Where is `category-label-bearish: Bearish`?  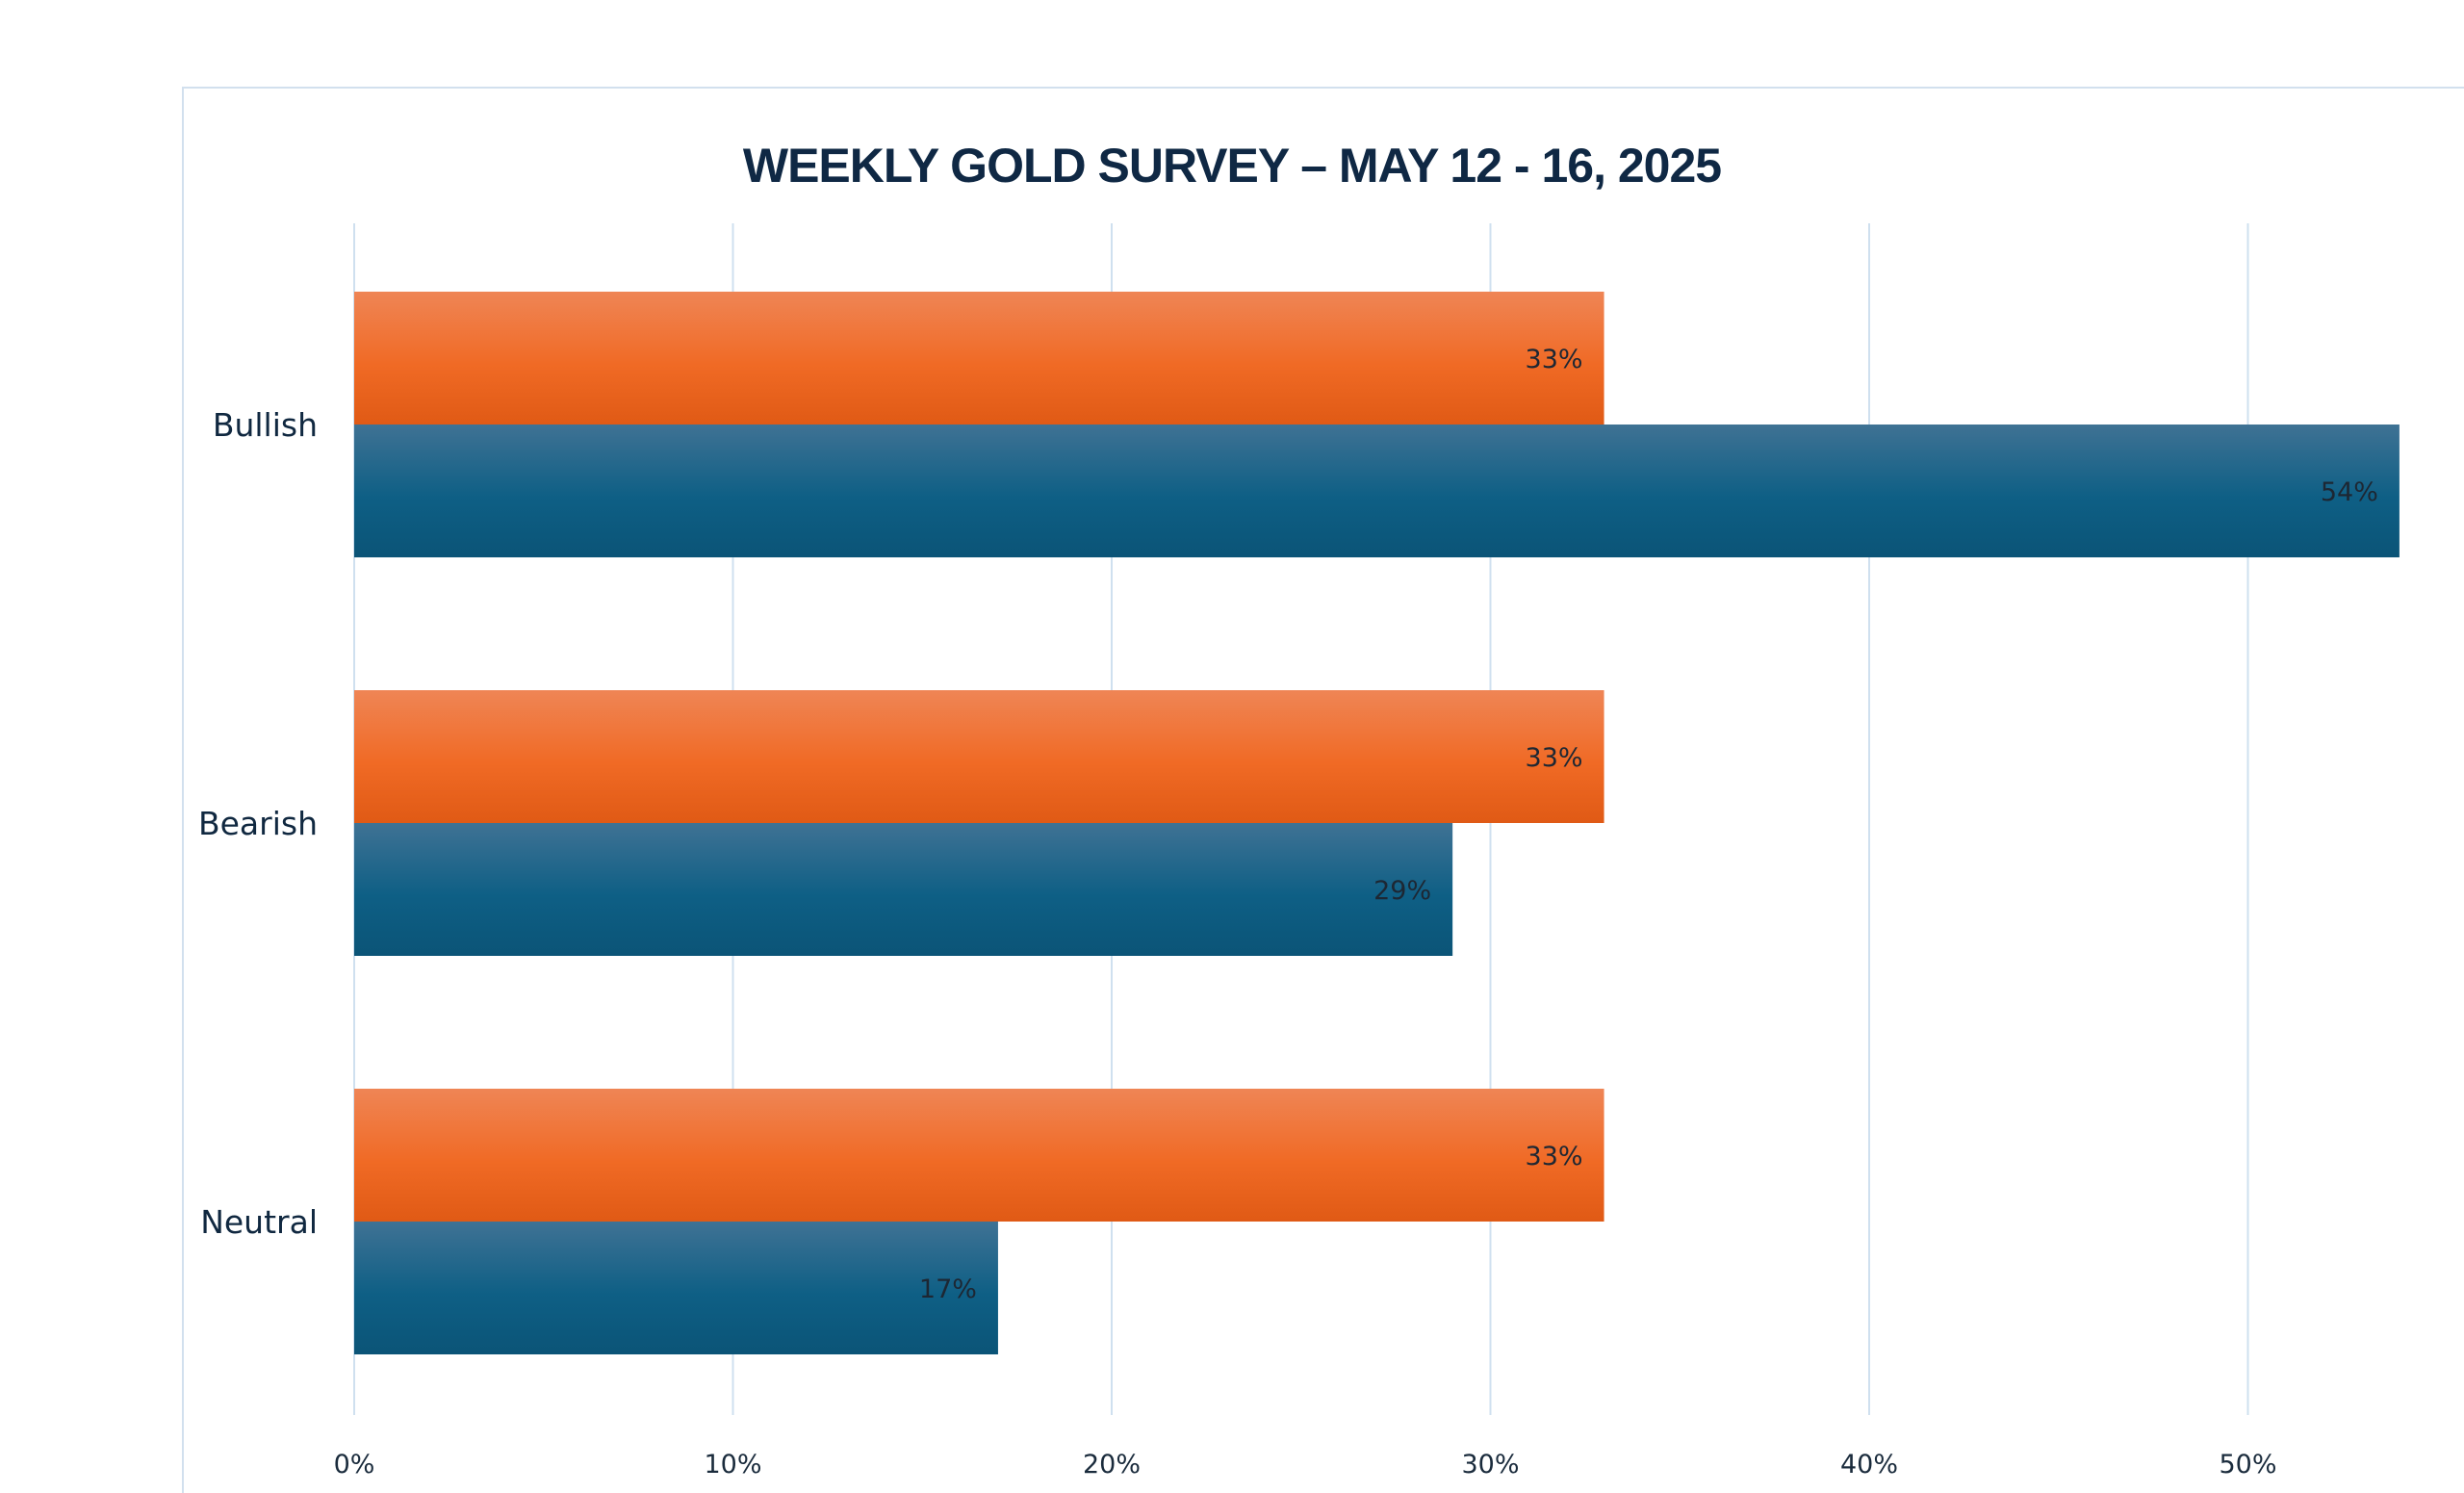 category-label-bearish: Bearish is located at coordinates (258, 823).